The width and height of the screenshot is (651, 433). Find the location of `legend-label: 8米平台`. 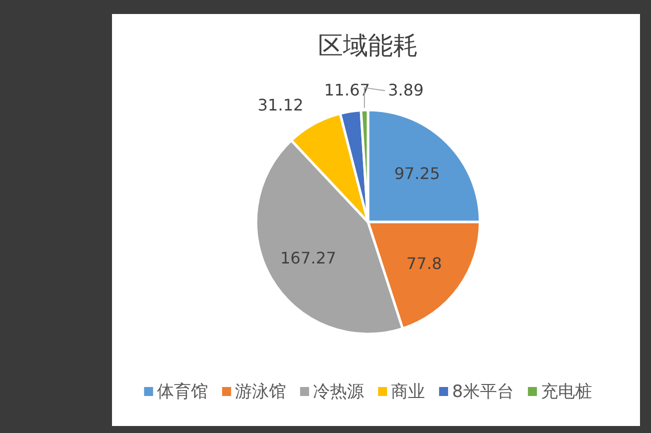

legend-label: 8米平台 is located at coordinates (483, 392).